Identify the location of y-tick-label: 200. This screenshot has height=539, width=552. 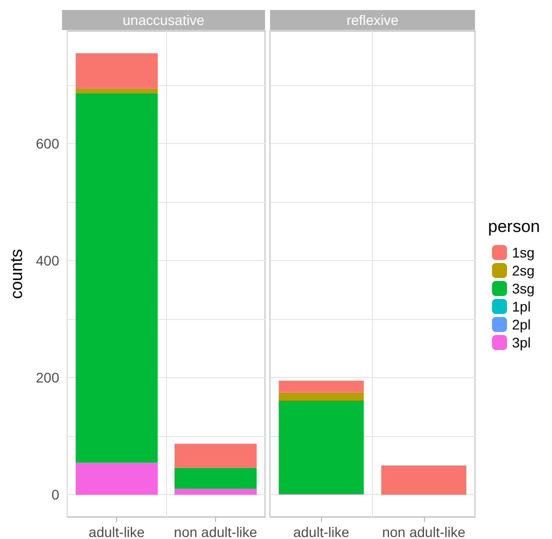
(48, 378).